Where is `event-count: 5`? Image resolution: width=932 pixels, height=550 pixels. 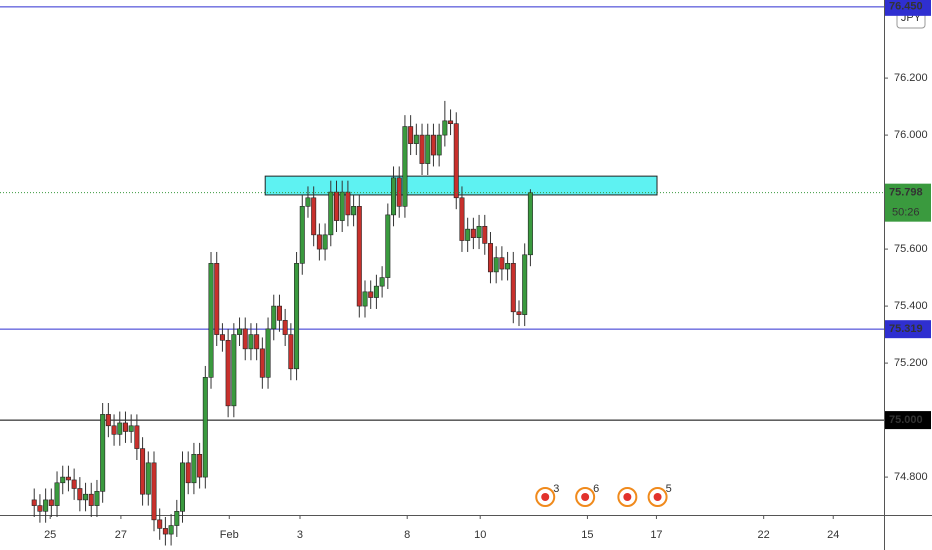 event-count: 5 is located at coordinates (669, 489).